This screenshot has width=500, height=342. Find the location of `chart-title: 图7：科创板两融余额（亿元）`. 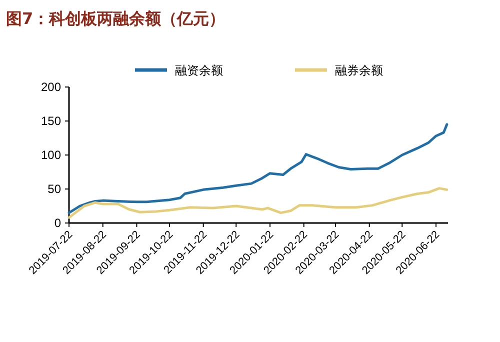

chart-title: 图7：科创板两融余额（亿元） is located at coordinates (116, 18).